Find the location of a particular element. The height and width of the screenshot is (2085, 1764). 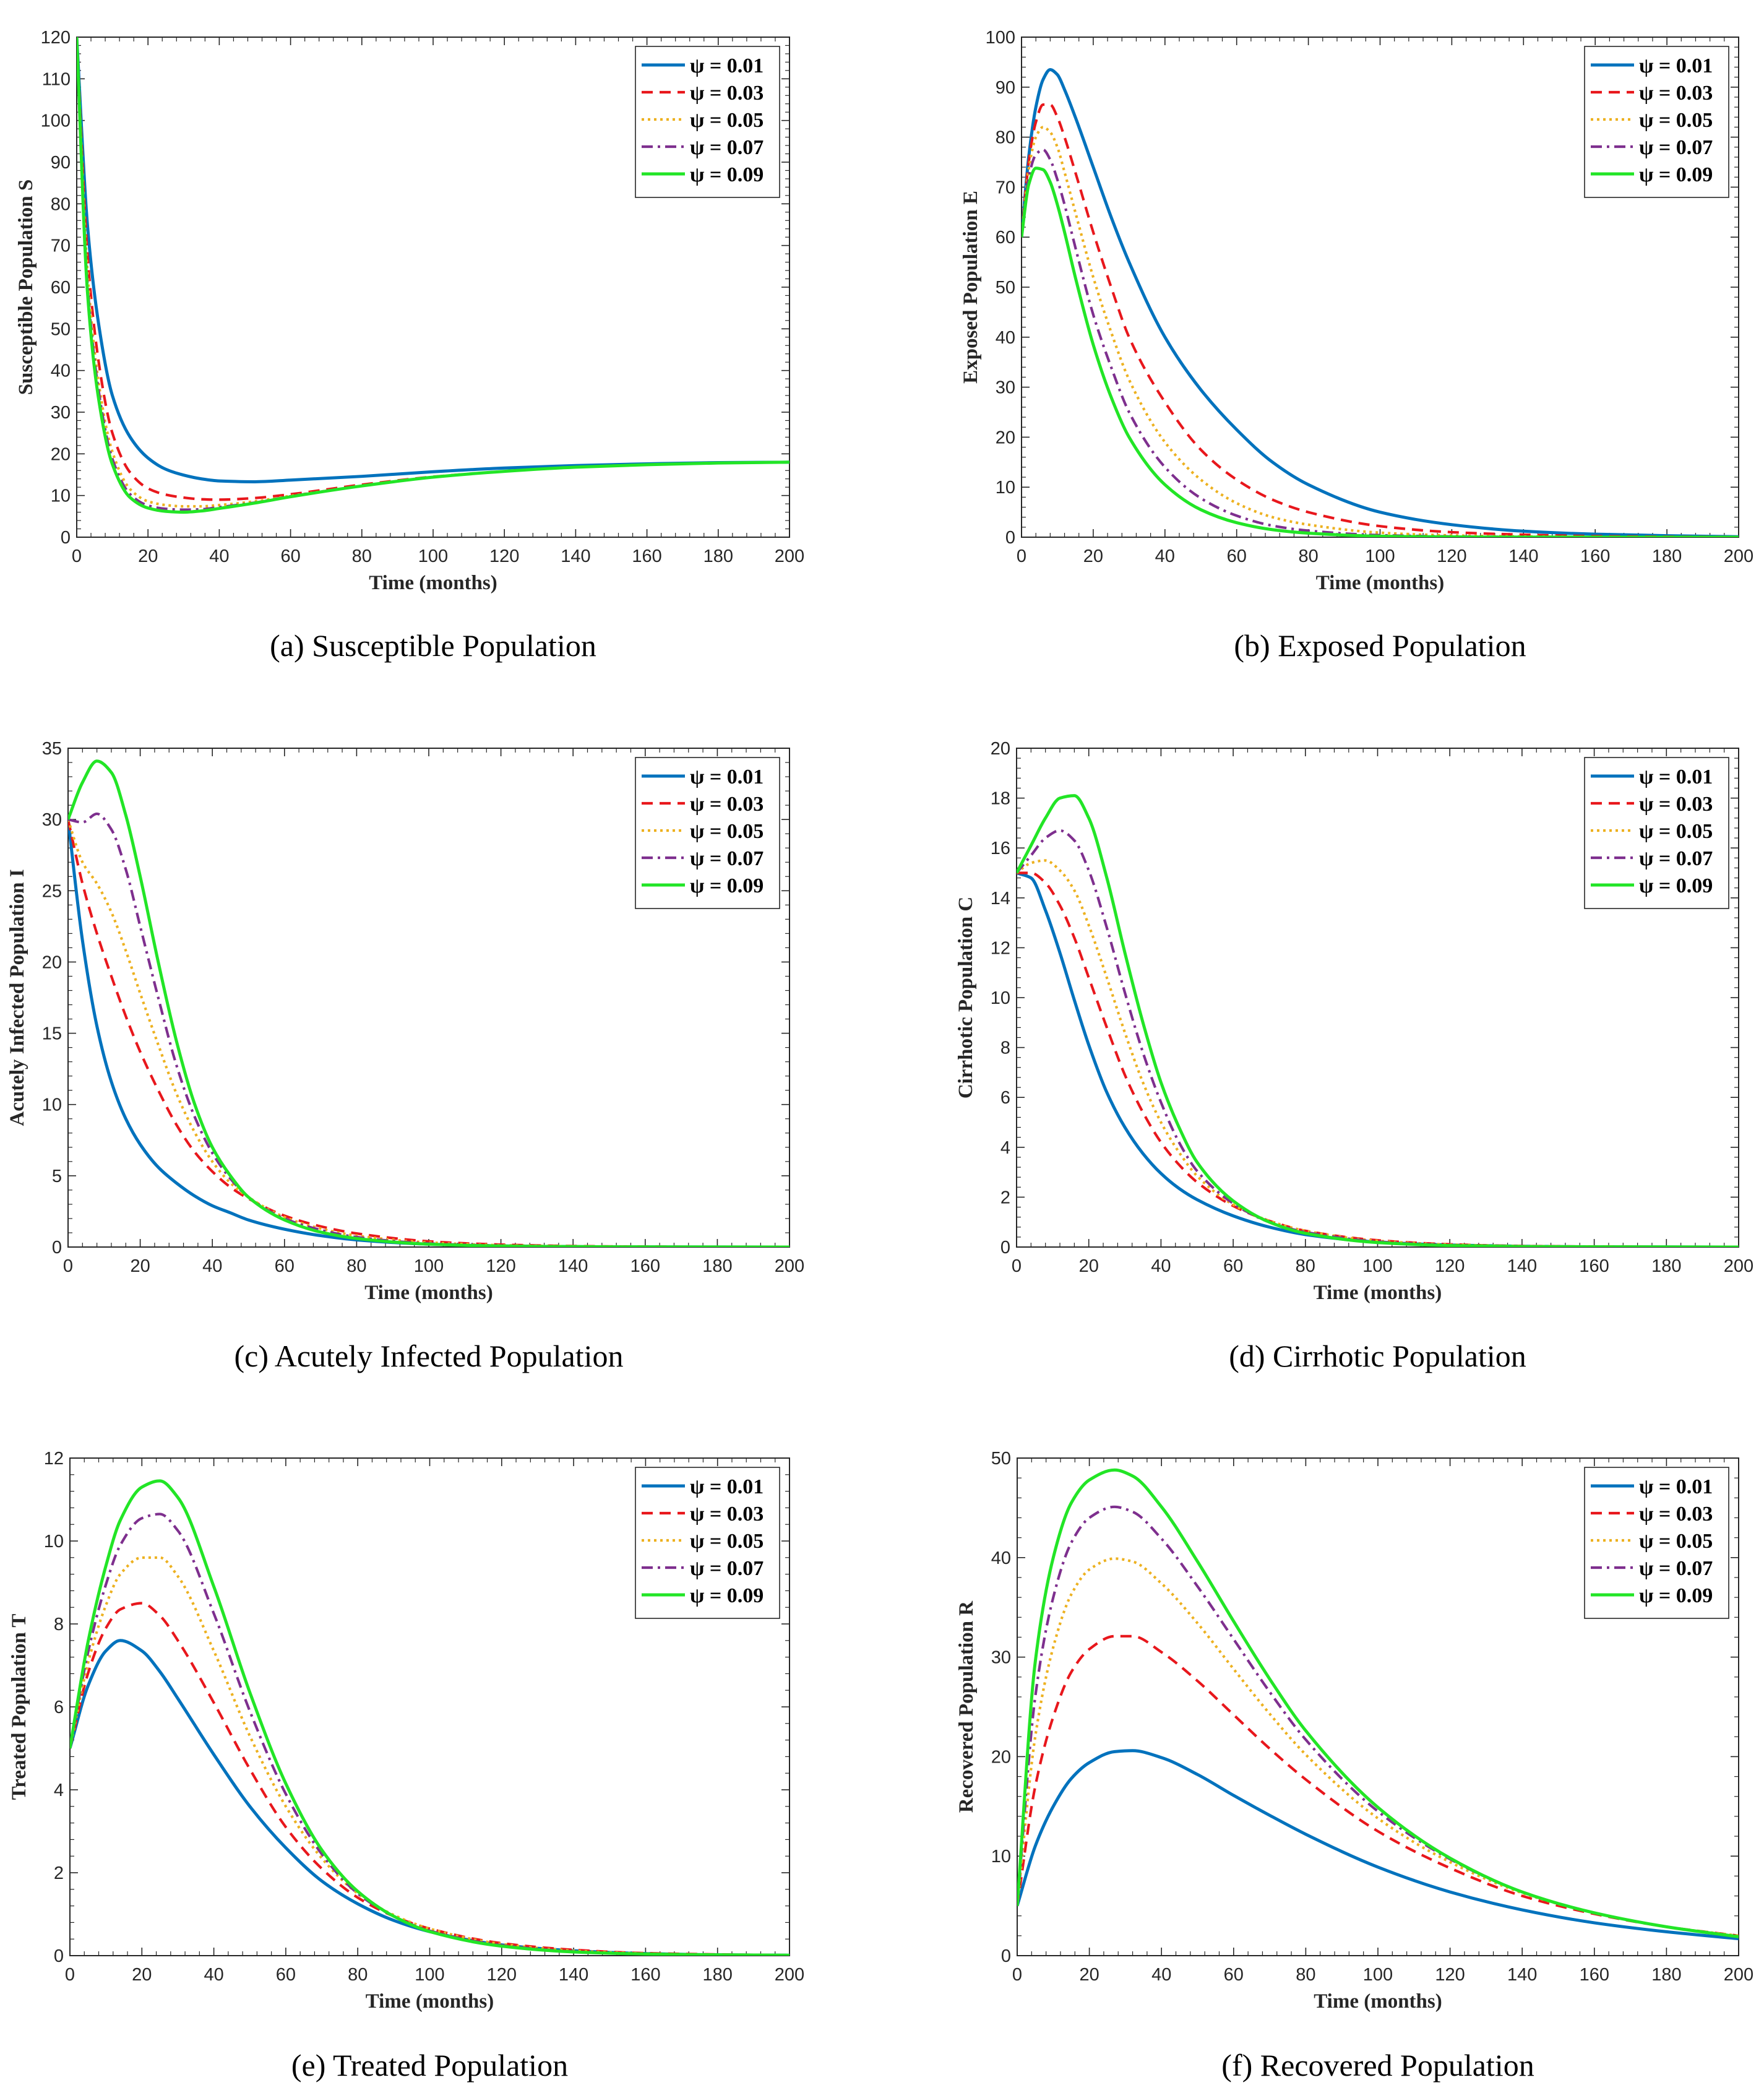

y-tick-label: 100 is located at coordinates (56, 121).